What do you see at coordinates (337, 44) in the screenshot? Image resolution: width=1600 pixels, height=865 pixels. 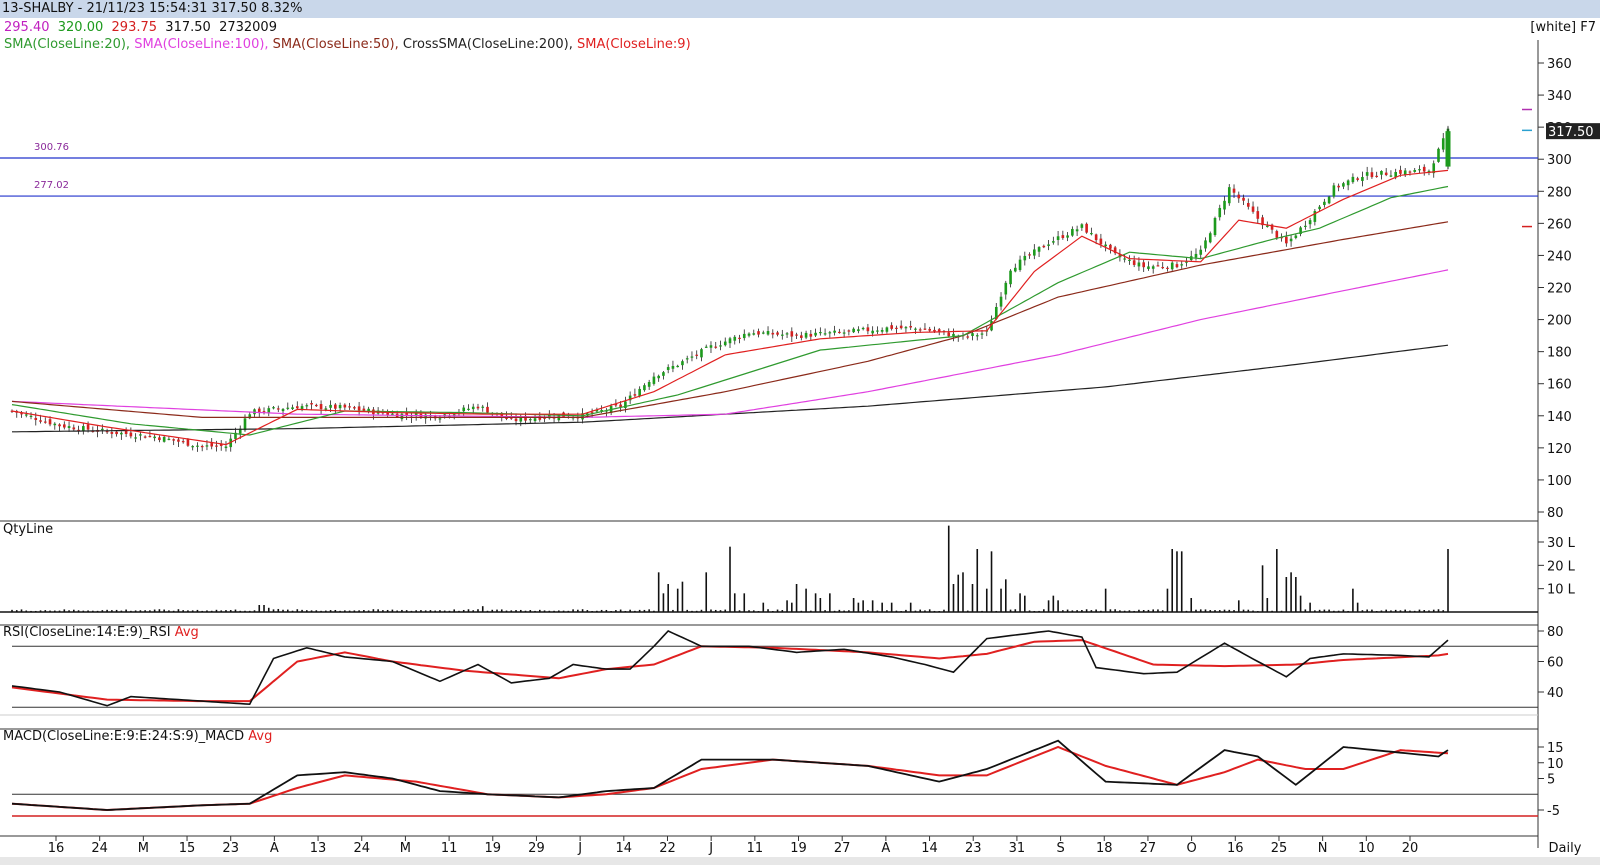 I see `indicator-2: SMA(CloseLine:50),` at bounding box center [337, 44].